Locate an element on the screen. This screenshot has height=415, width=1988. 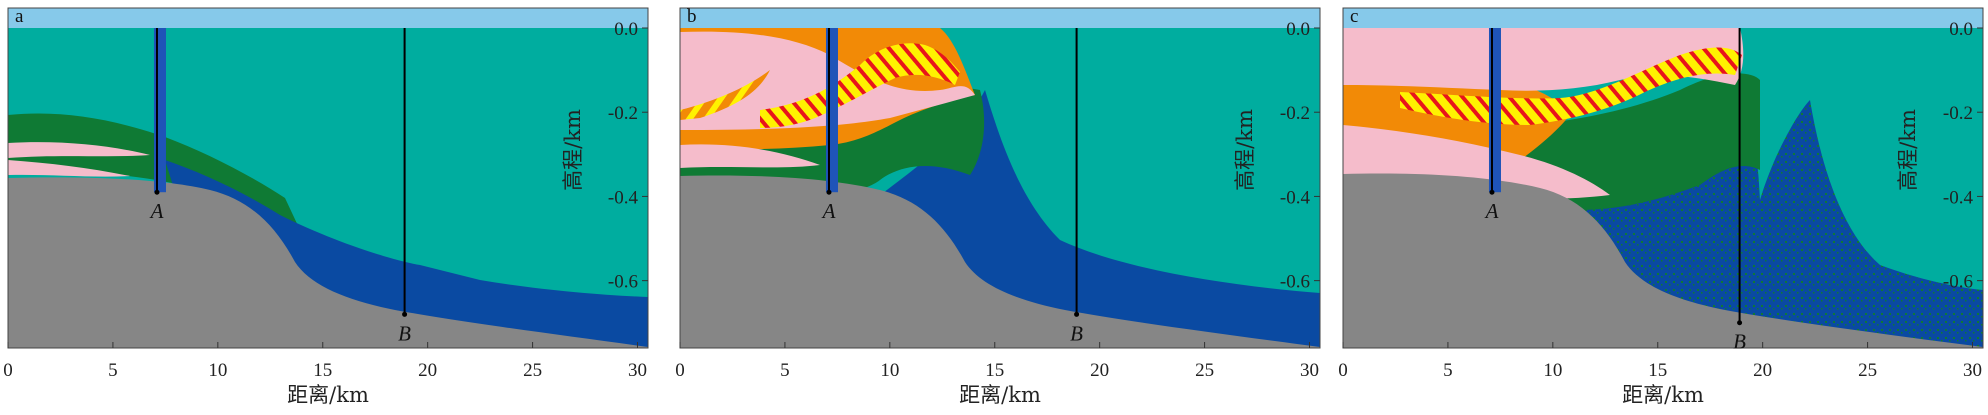
panel-c-ylabel: 高程/km is located at coordinates (1908, 150).